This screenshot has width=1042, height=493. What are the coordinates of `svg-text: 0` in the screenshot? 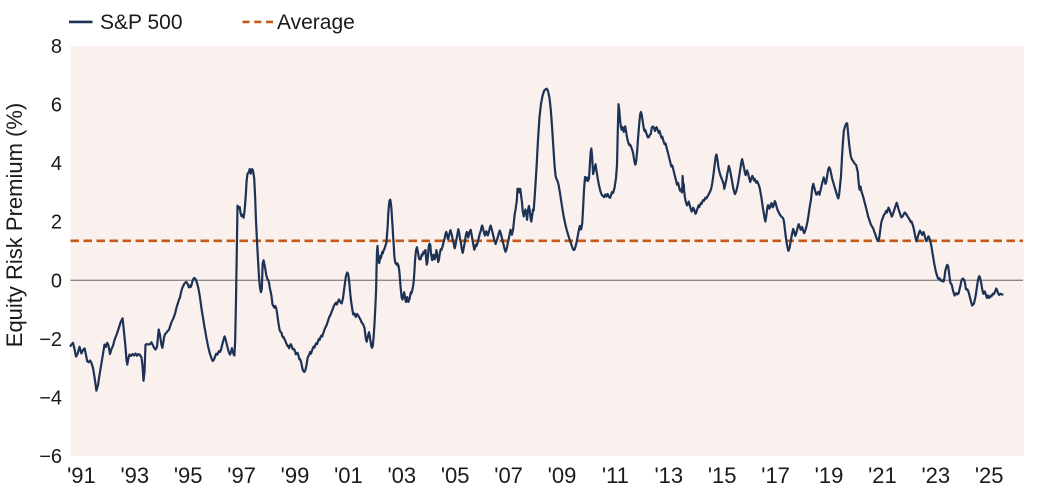 It's located at (56, 281).